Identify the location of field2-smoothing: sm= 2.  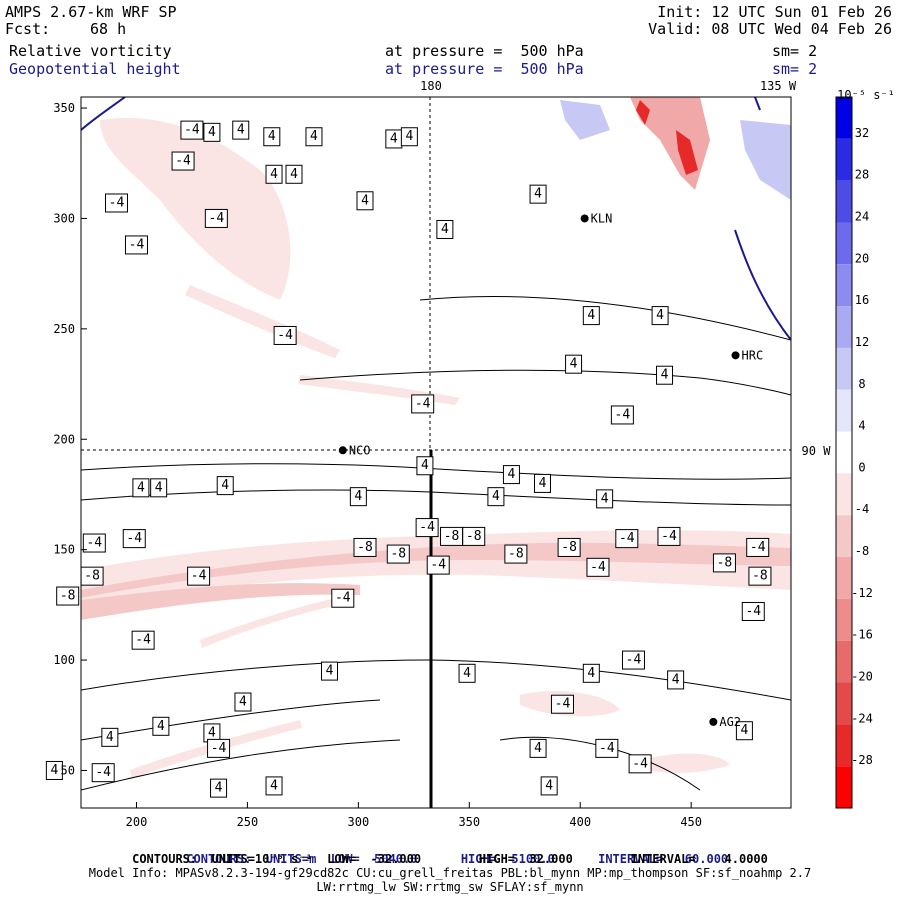
(795, 69).